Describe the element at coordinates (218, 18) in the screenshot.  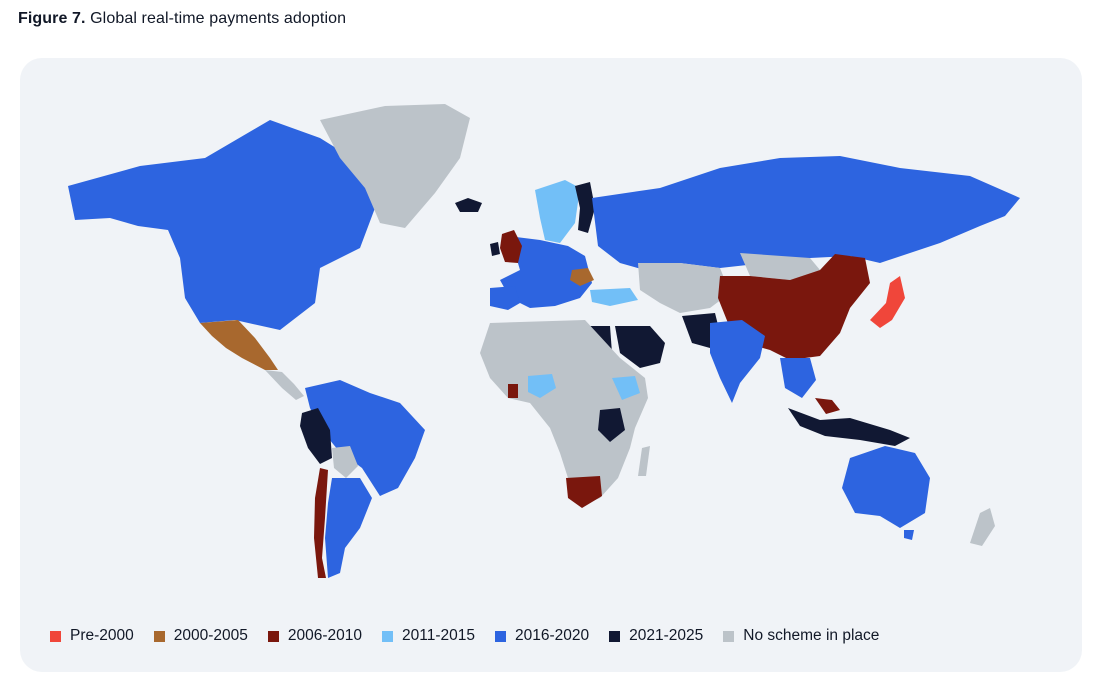
I see `figure-title-text: Global real-time payments adoption` at that location.